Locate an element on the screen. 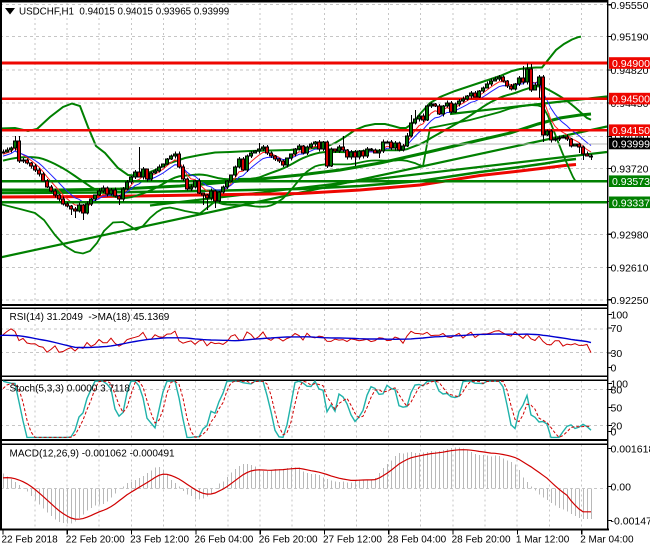 Image resolution: width=650 pixels, height=550 pixels. svg-text: 0.001618 is located at coordinates (630, 450).